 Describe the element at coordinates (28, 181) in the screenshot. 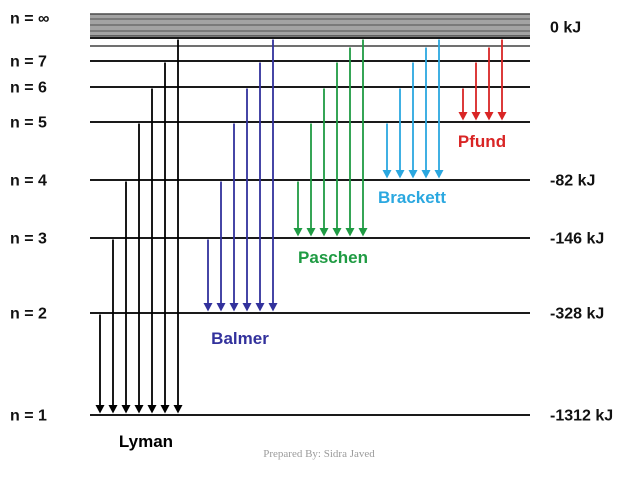

I see `level-label-n4: n = 4` at that location.